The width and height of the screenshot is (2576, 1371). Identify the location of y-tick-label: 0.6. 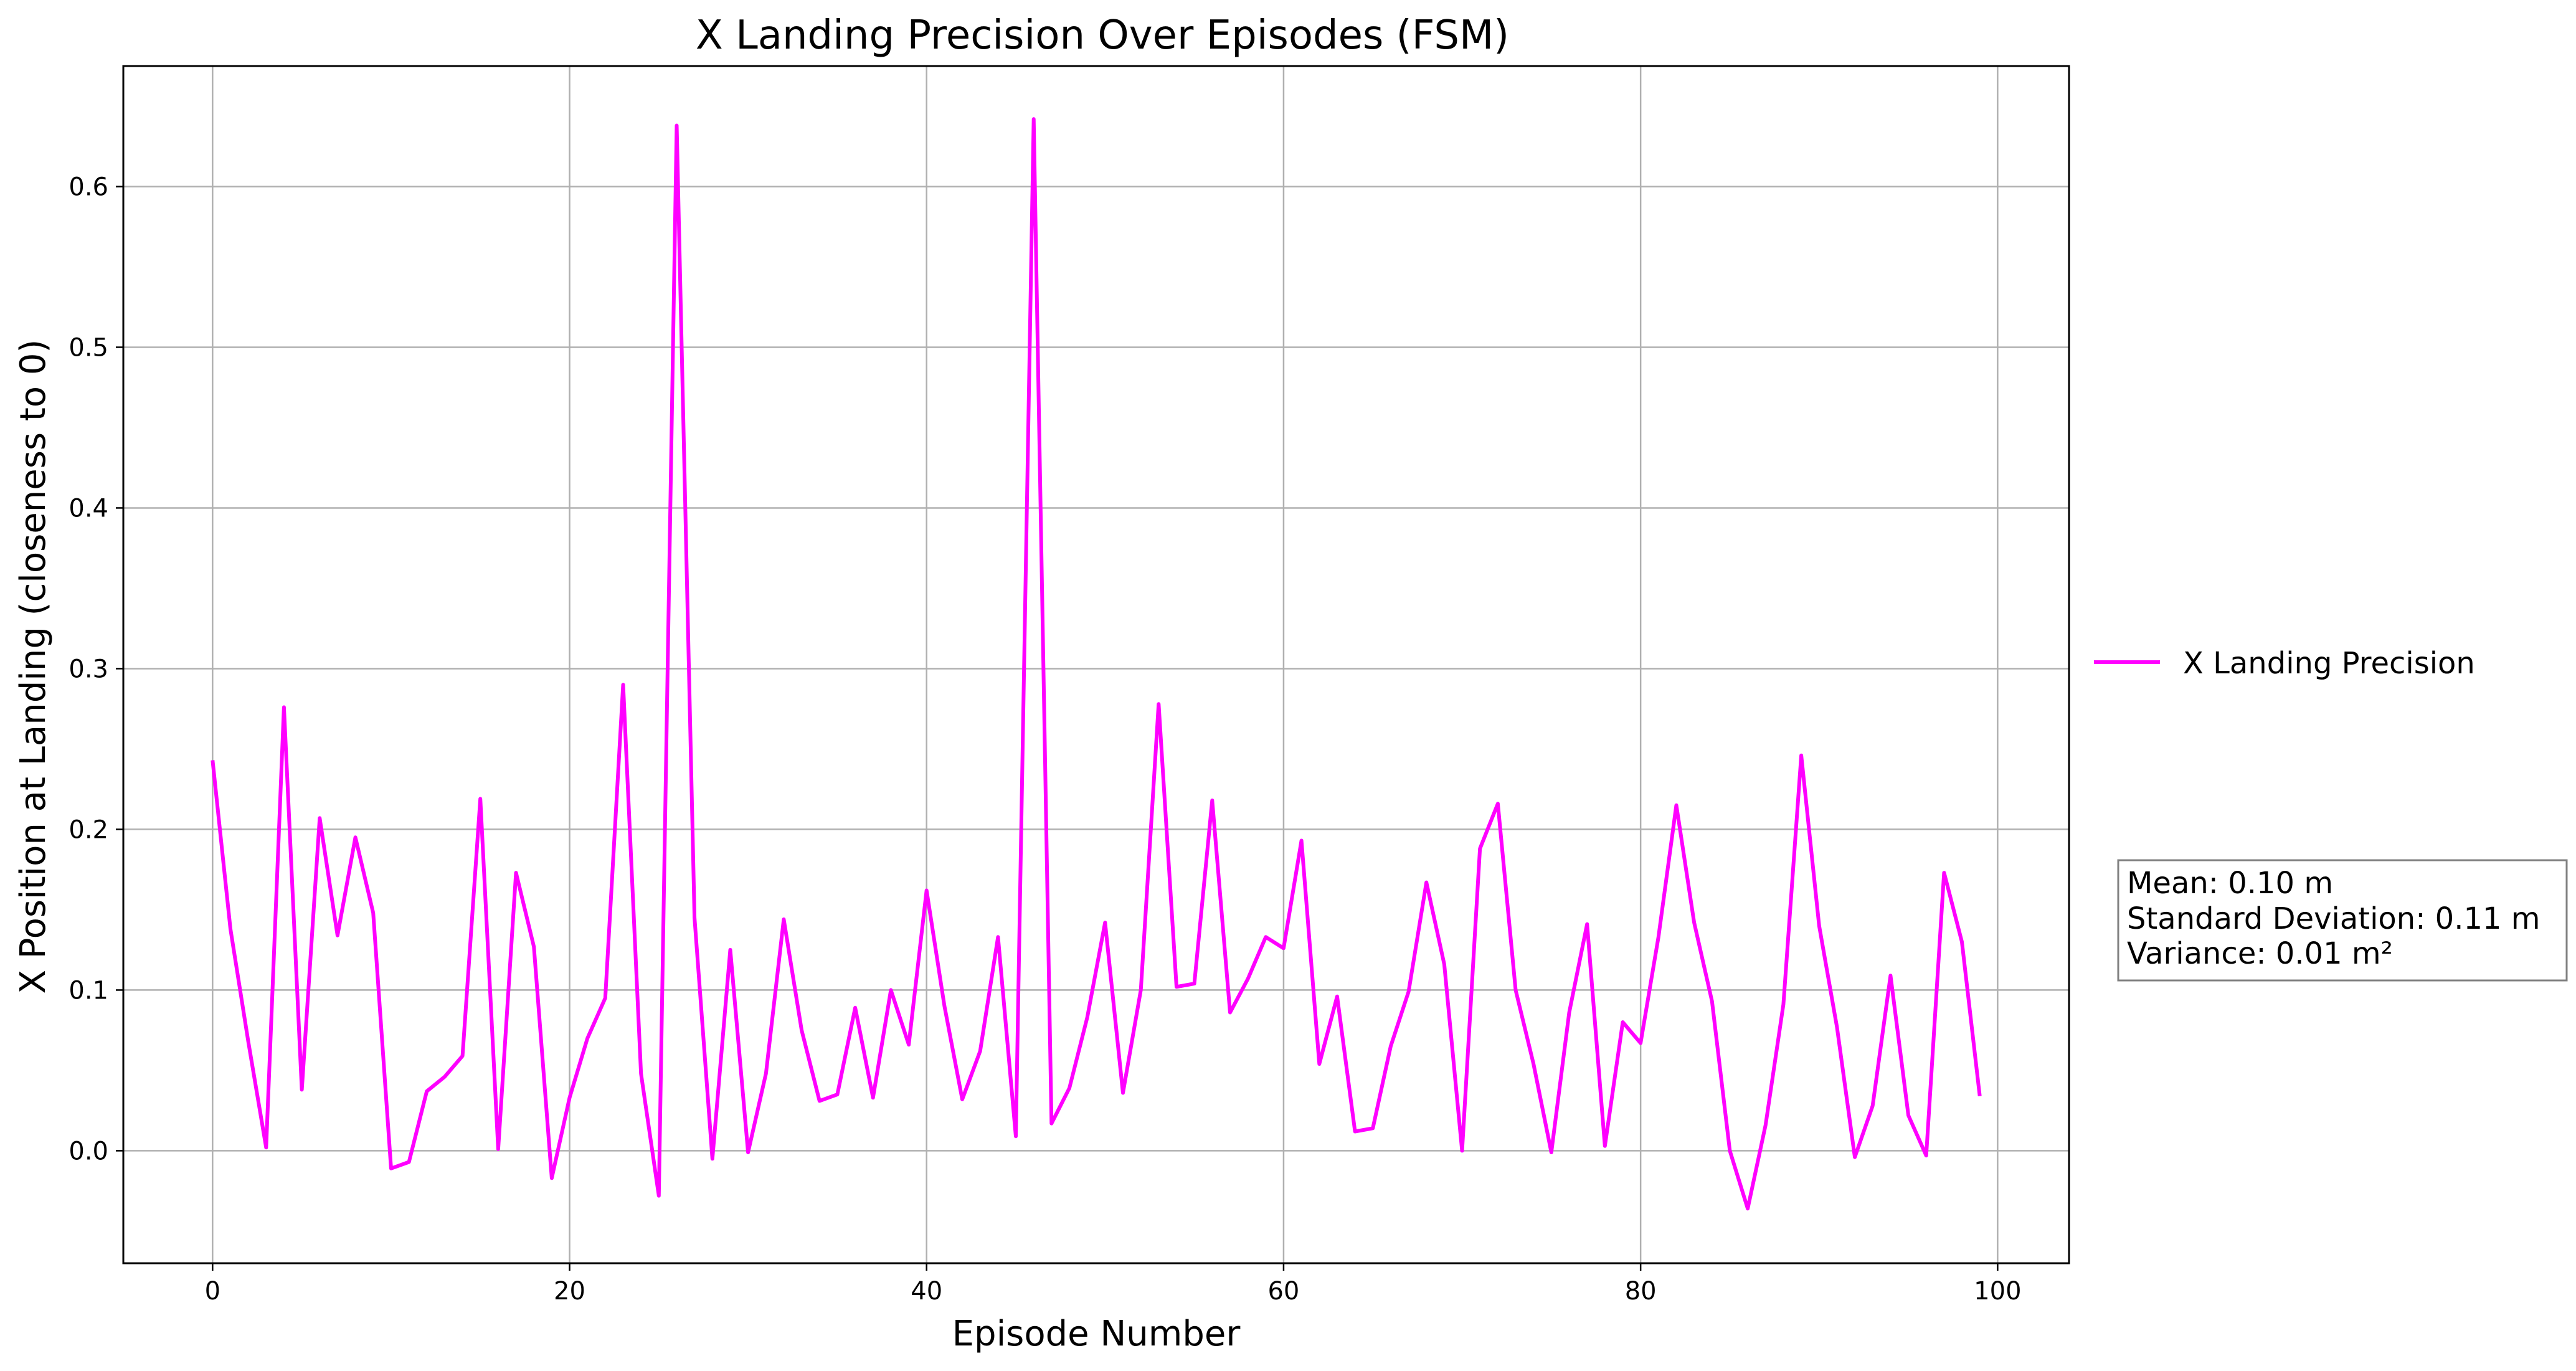
(88, 187).